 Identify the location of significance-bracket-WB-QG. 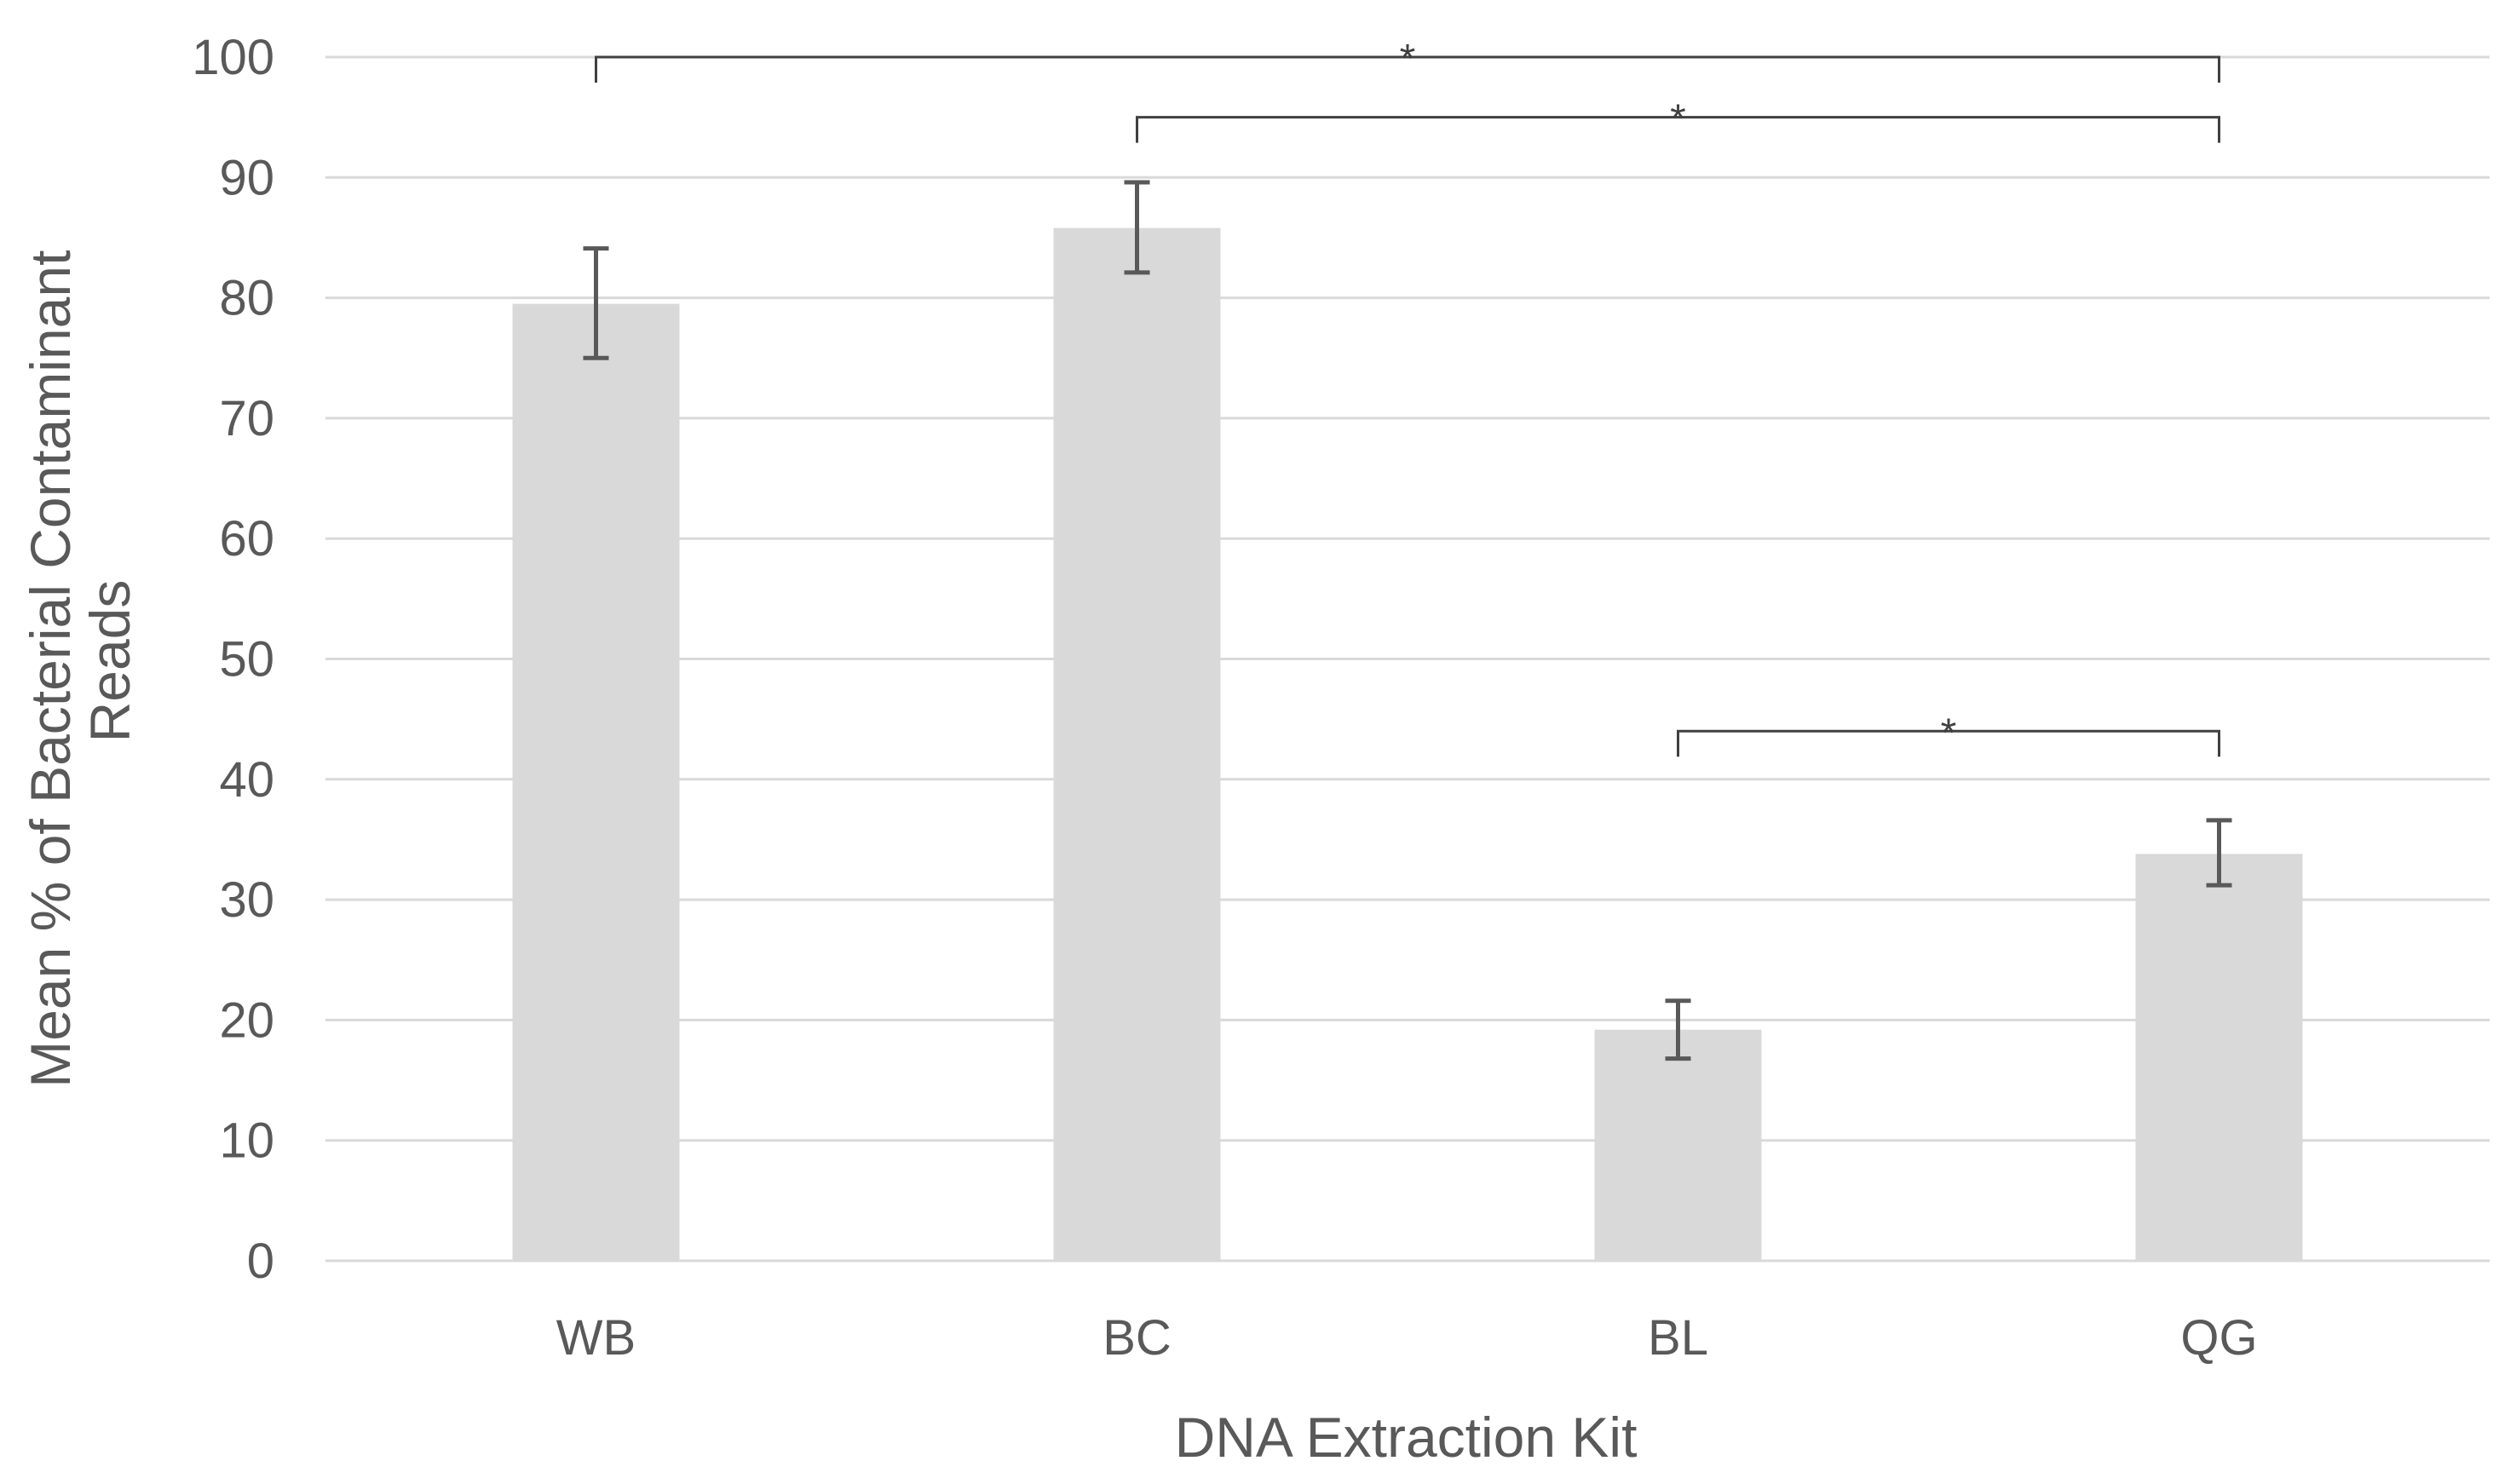
(1408, 69).